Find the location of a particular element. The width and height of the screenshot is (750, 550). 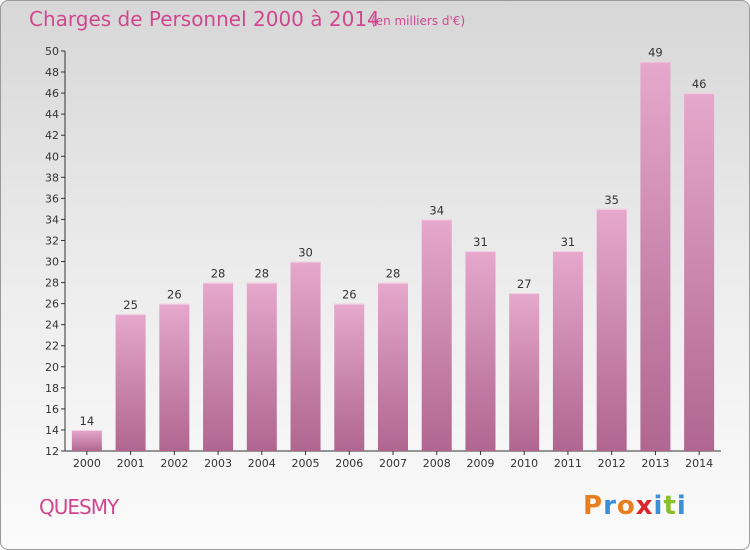

bar-2013 is located at coordinates (655, 256).